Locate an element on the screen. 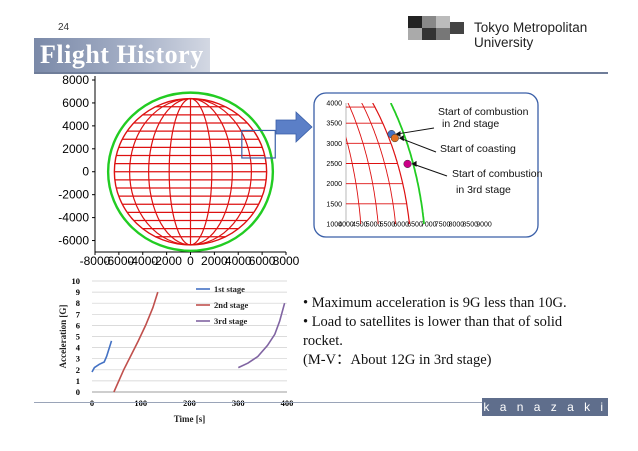  bullet-item: rocket. is located at coordinates (323, 341).